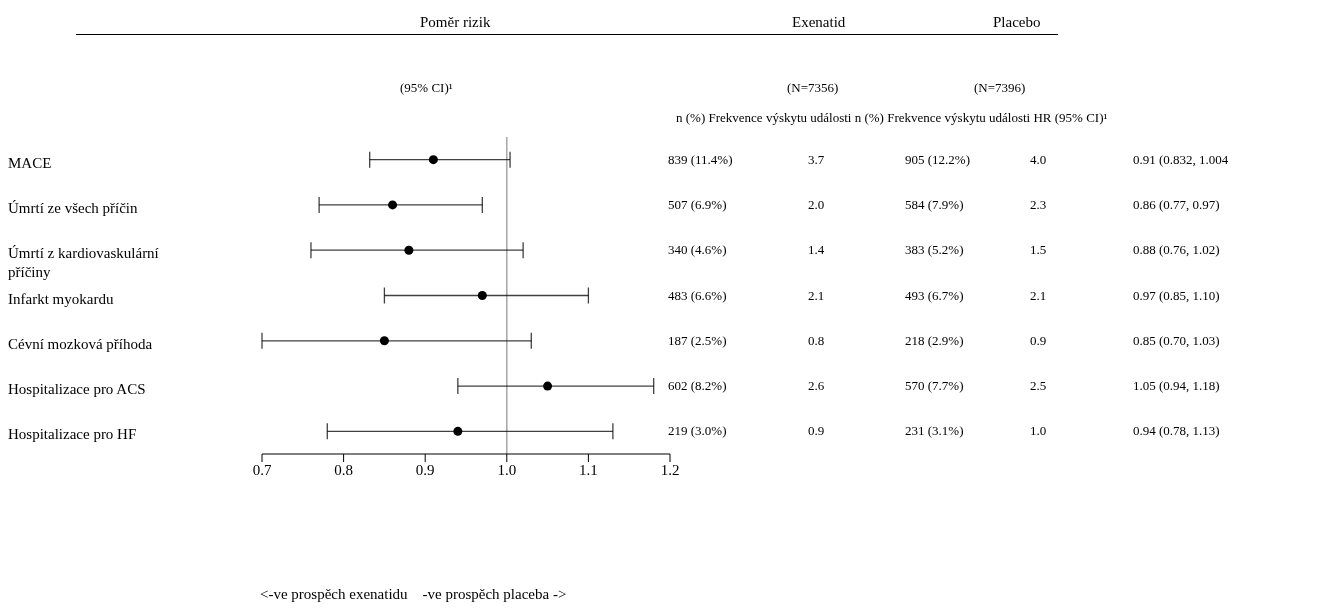 This screenshot has width=1320, height=611. What do you see at coordinates (816, 250) in the screenshot?
I see `text: 1.4` at bounding box center [816, 250].